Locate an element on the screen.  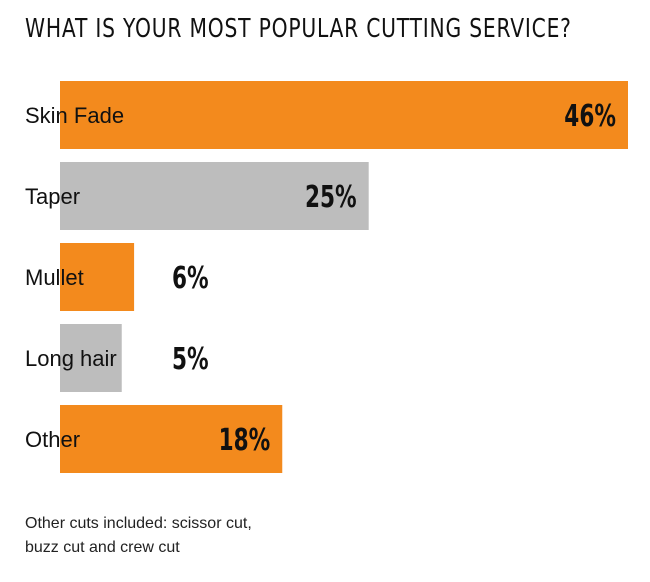
value-label: 18% is located at coordinates (245, 441).